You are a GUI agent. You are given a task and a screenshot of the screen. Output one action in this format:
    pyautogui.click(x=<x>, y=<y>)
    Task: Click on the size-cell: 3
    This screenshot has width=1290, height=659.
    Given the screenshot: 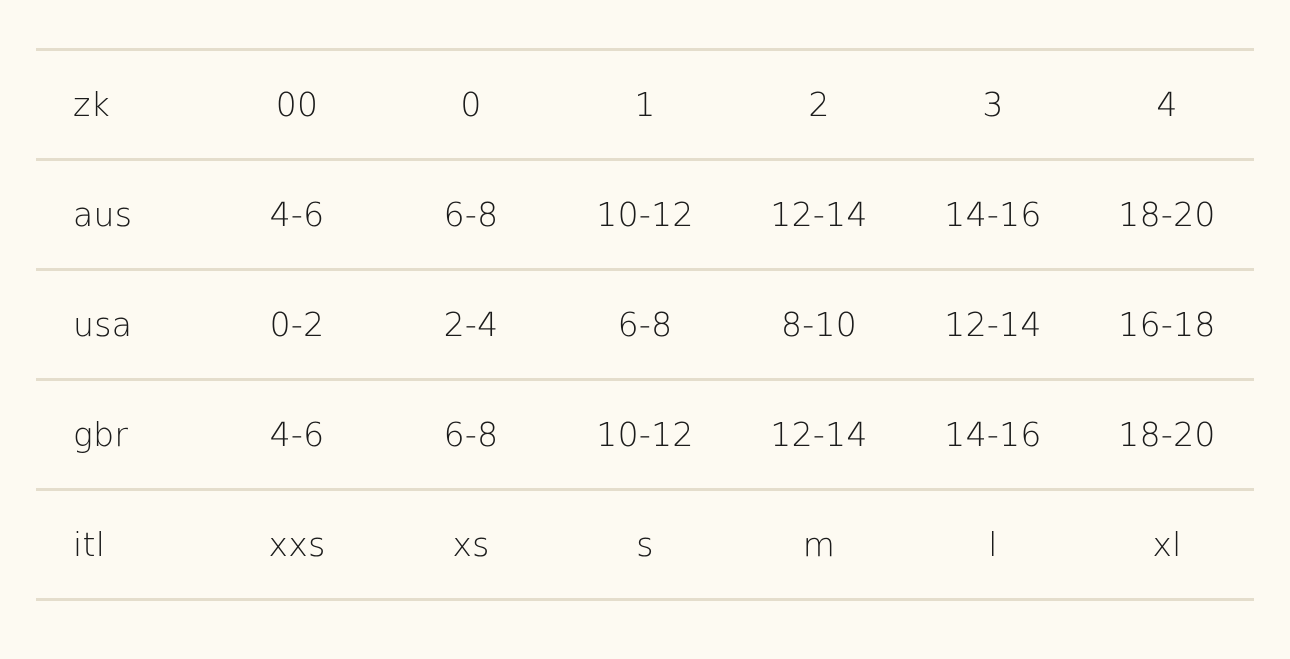 What is the action you would take?
    pyautogui.click(x=993, y=104)
    